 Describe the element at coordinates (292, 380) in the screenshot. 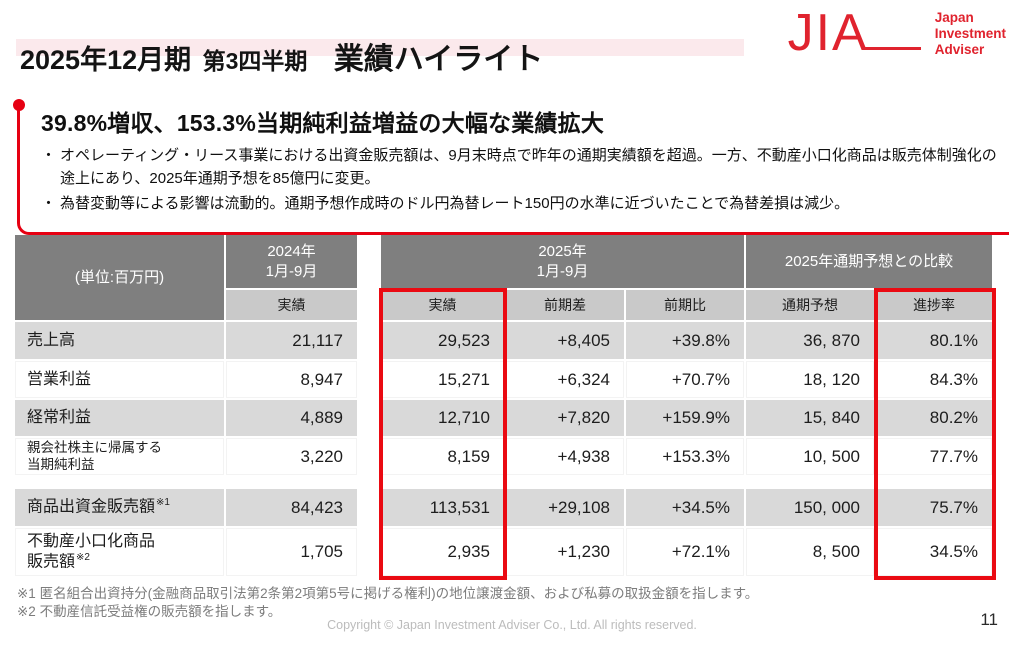

I see `cell-2024-actual: 8,947` at that location.